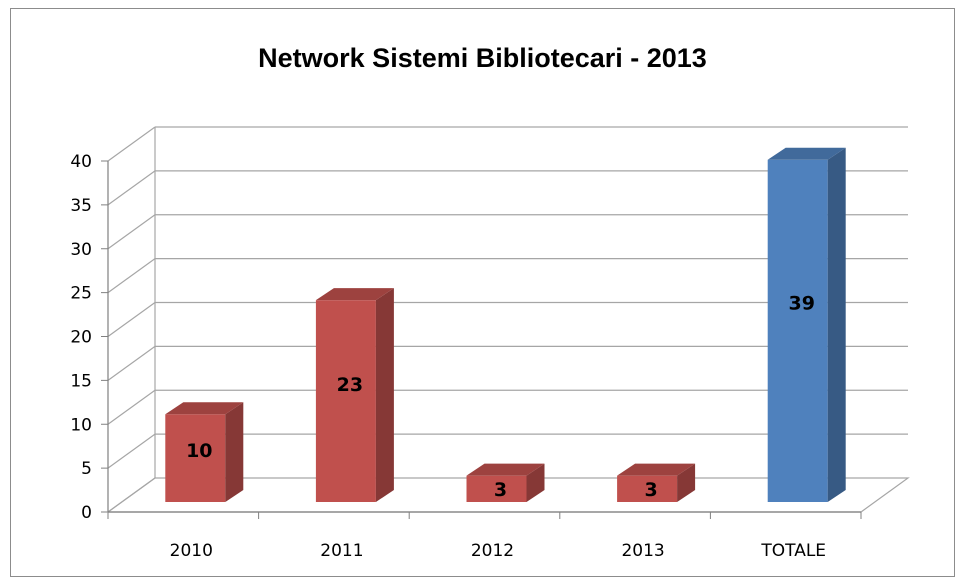 Image resolution: width=957 pixels, height=579 pixels. Describe the element at coordinates (86, 513) in the screenshot. I see `y-tick-label: 0` at that location.